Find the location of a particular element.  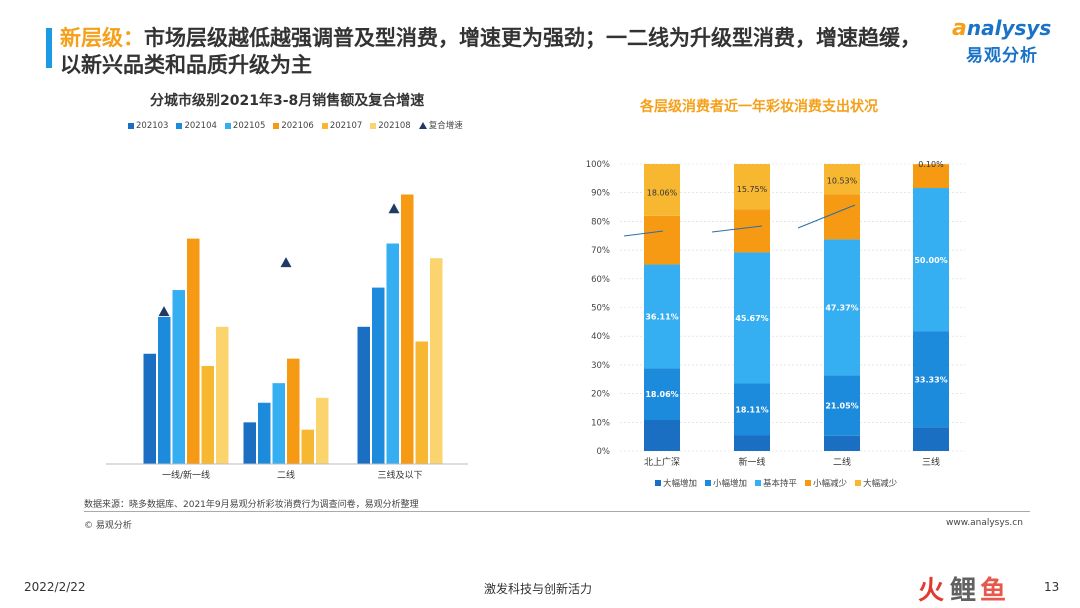

page-number: 13 is located at coordinates (1052, 587).